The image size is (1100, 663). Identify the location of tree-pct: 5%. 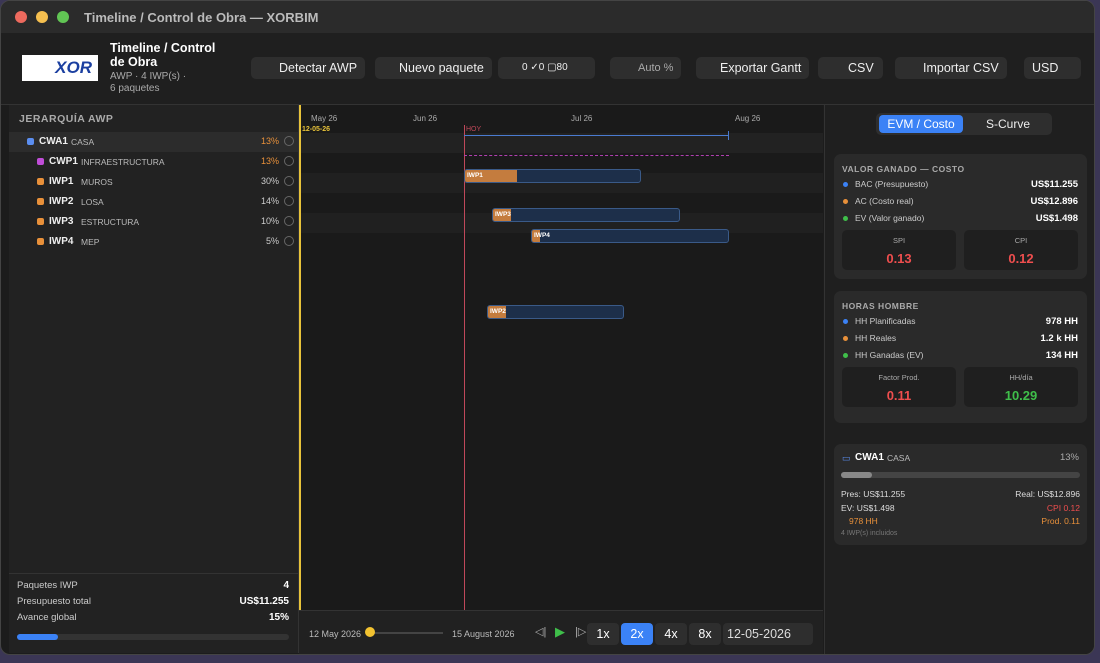
(272, 241).